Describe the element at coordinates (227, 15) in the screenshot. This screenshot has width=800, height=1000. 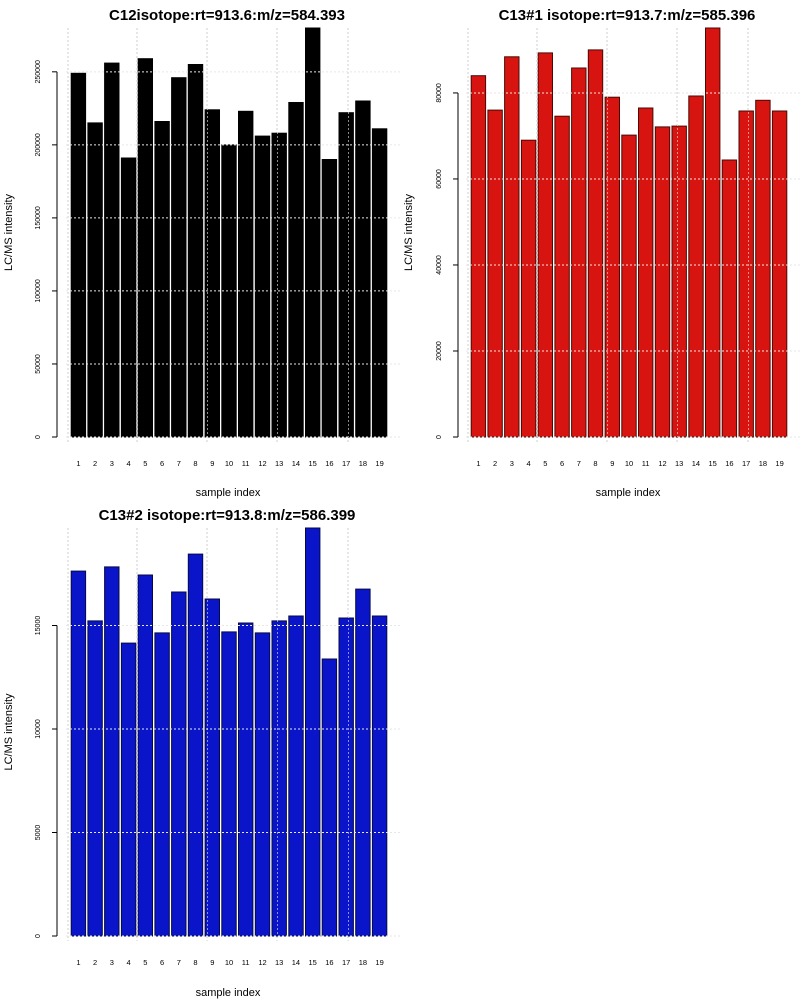
I see `chart-title: C12isotope:rt=913.6:m/z=584.393` at that location.